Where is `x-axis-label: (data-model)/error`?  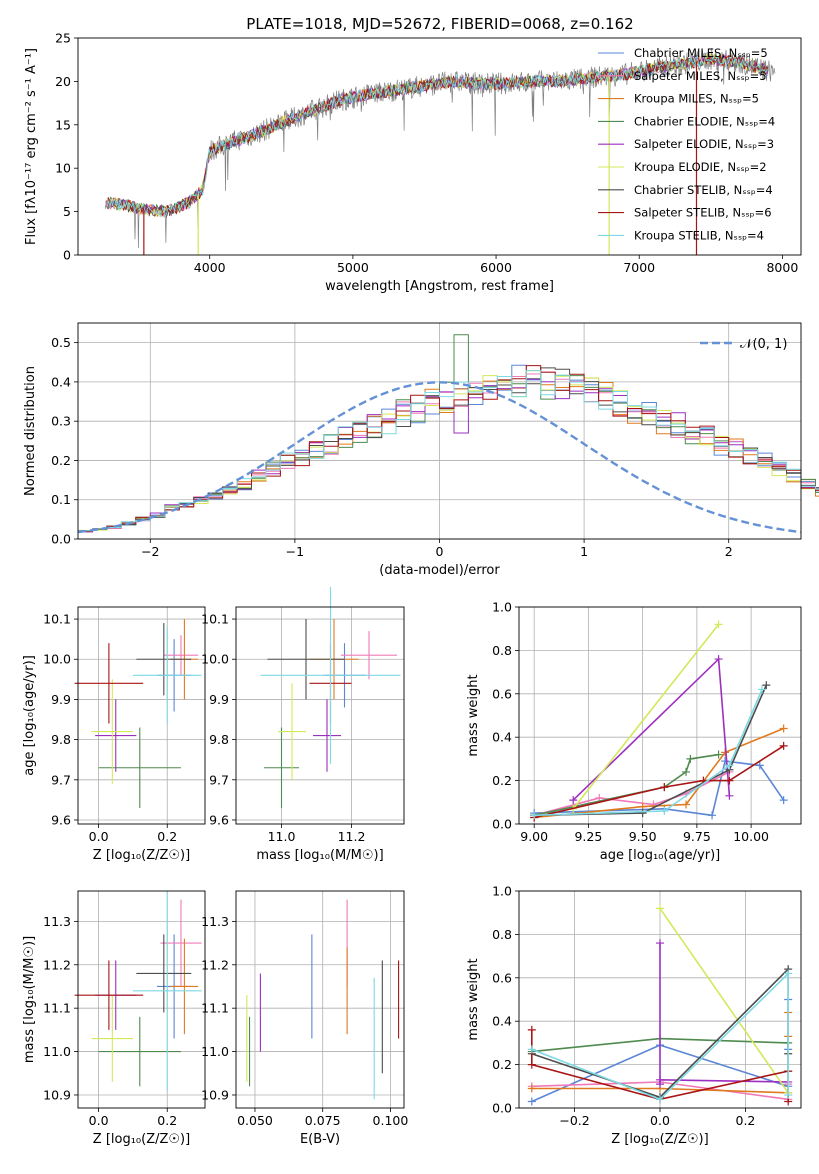
x-axis-label: (data-model)/error is located at coordinates (439, 570).